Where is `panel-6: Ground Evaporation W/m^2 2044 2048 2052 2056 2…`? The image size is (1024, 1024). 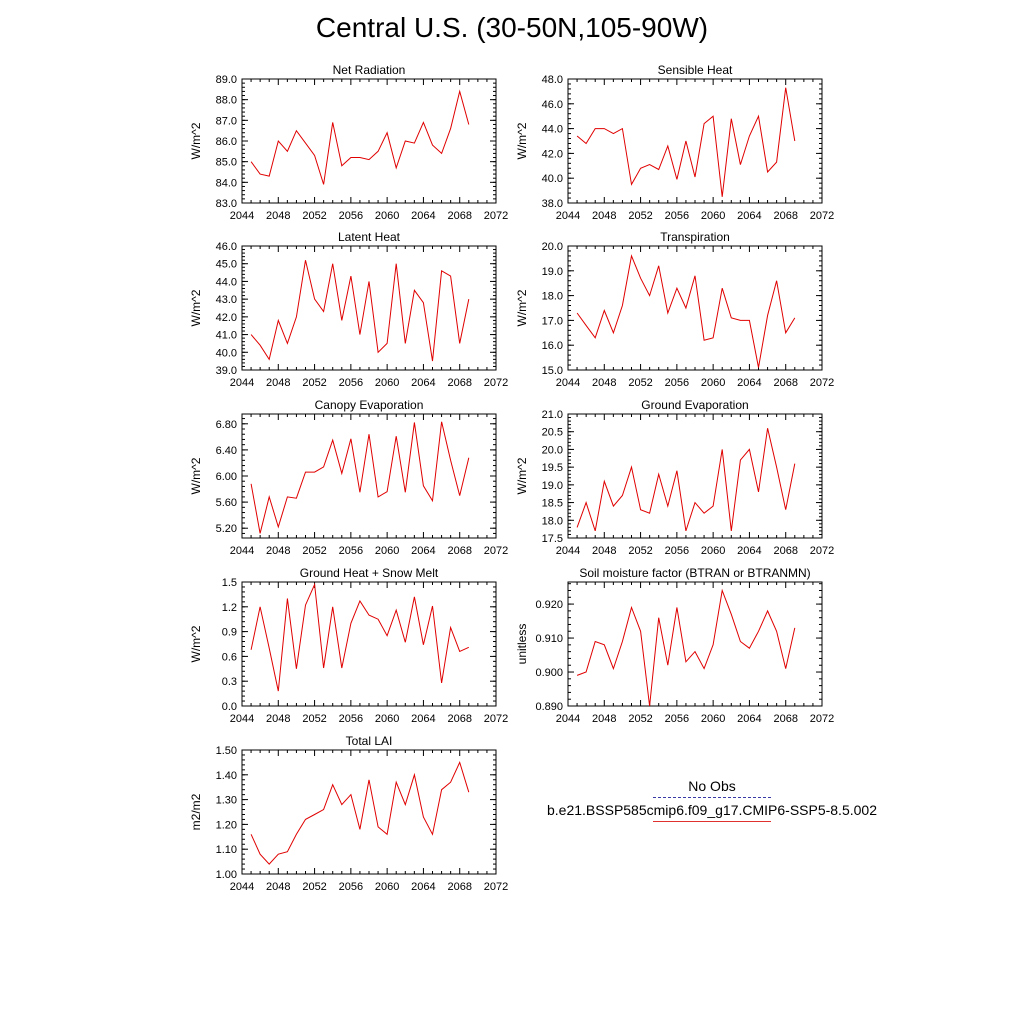 panel-6: Ground Evaporation W/m^2 2044 2048 2052 2056 2… is located at coordinates (674, 477).